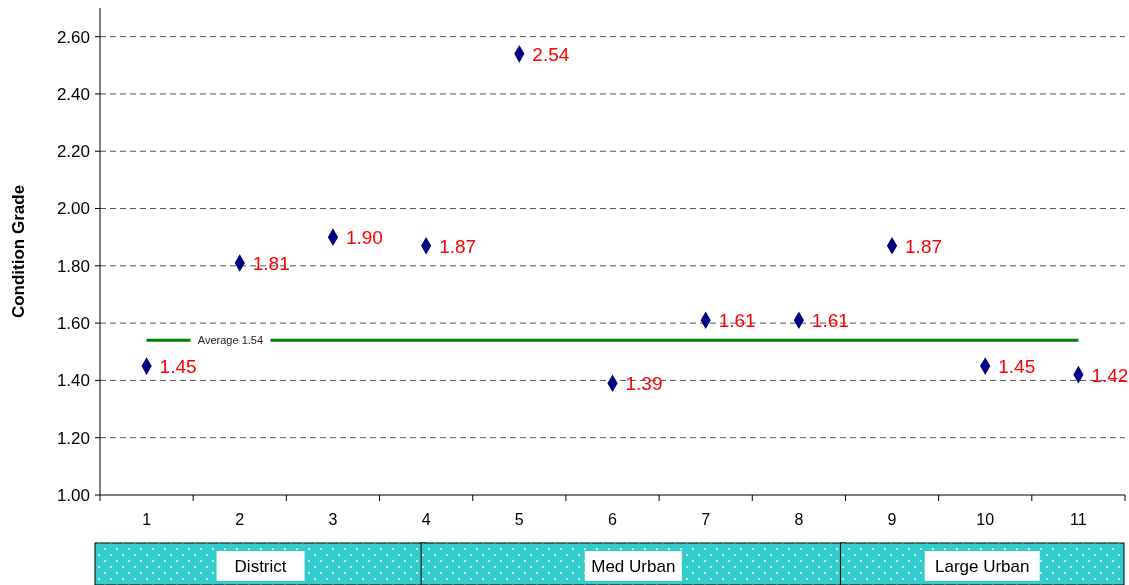 The height and width of the screenshot is (585, 1129). What do you see at coordinates (240, 519) in the screenshot?
I see `x-tick-label: 2` at bounding box center [240, 519].